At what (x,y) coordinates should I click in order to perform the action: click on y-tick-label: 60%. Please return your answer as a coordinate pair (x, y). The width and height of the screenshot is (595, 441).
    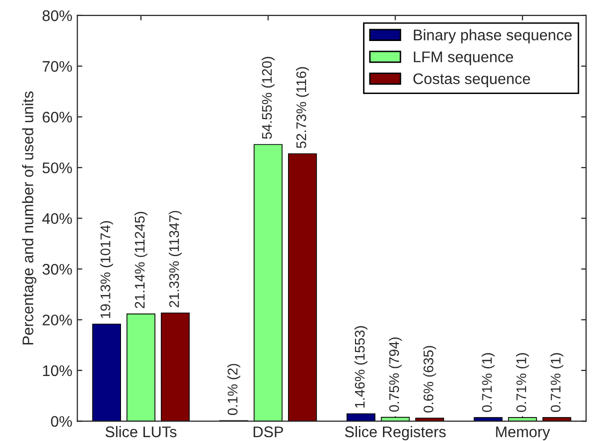
    Looking at the image, I should click on (57, 117).